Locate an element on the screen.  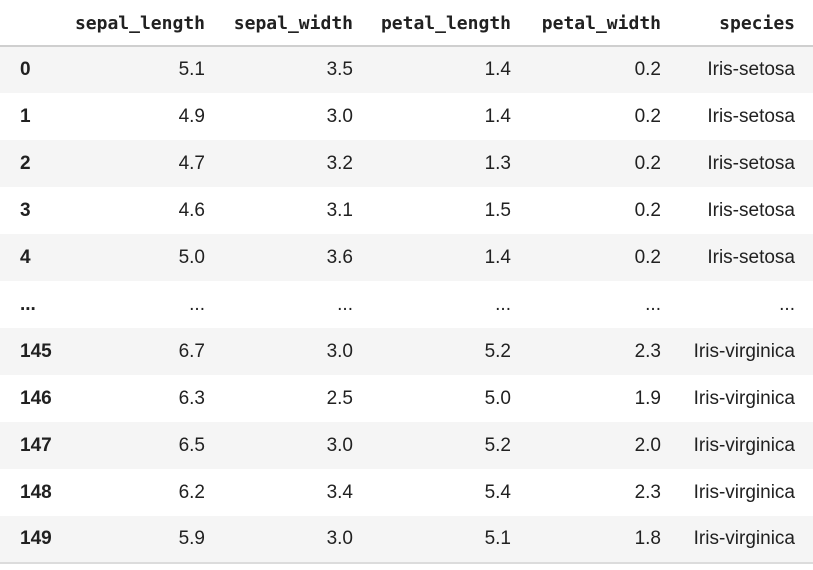
cell-petal_length: 5.4 is located at coordinates (497, 492).